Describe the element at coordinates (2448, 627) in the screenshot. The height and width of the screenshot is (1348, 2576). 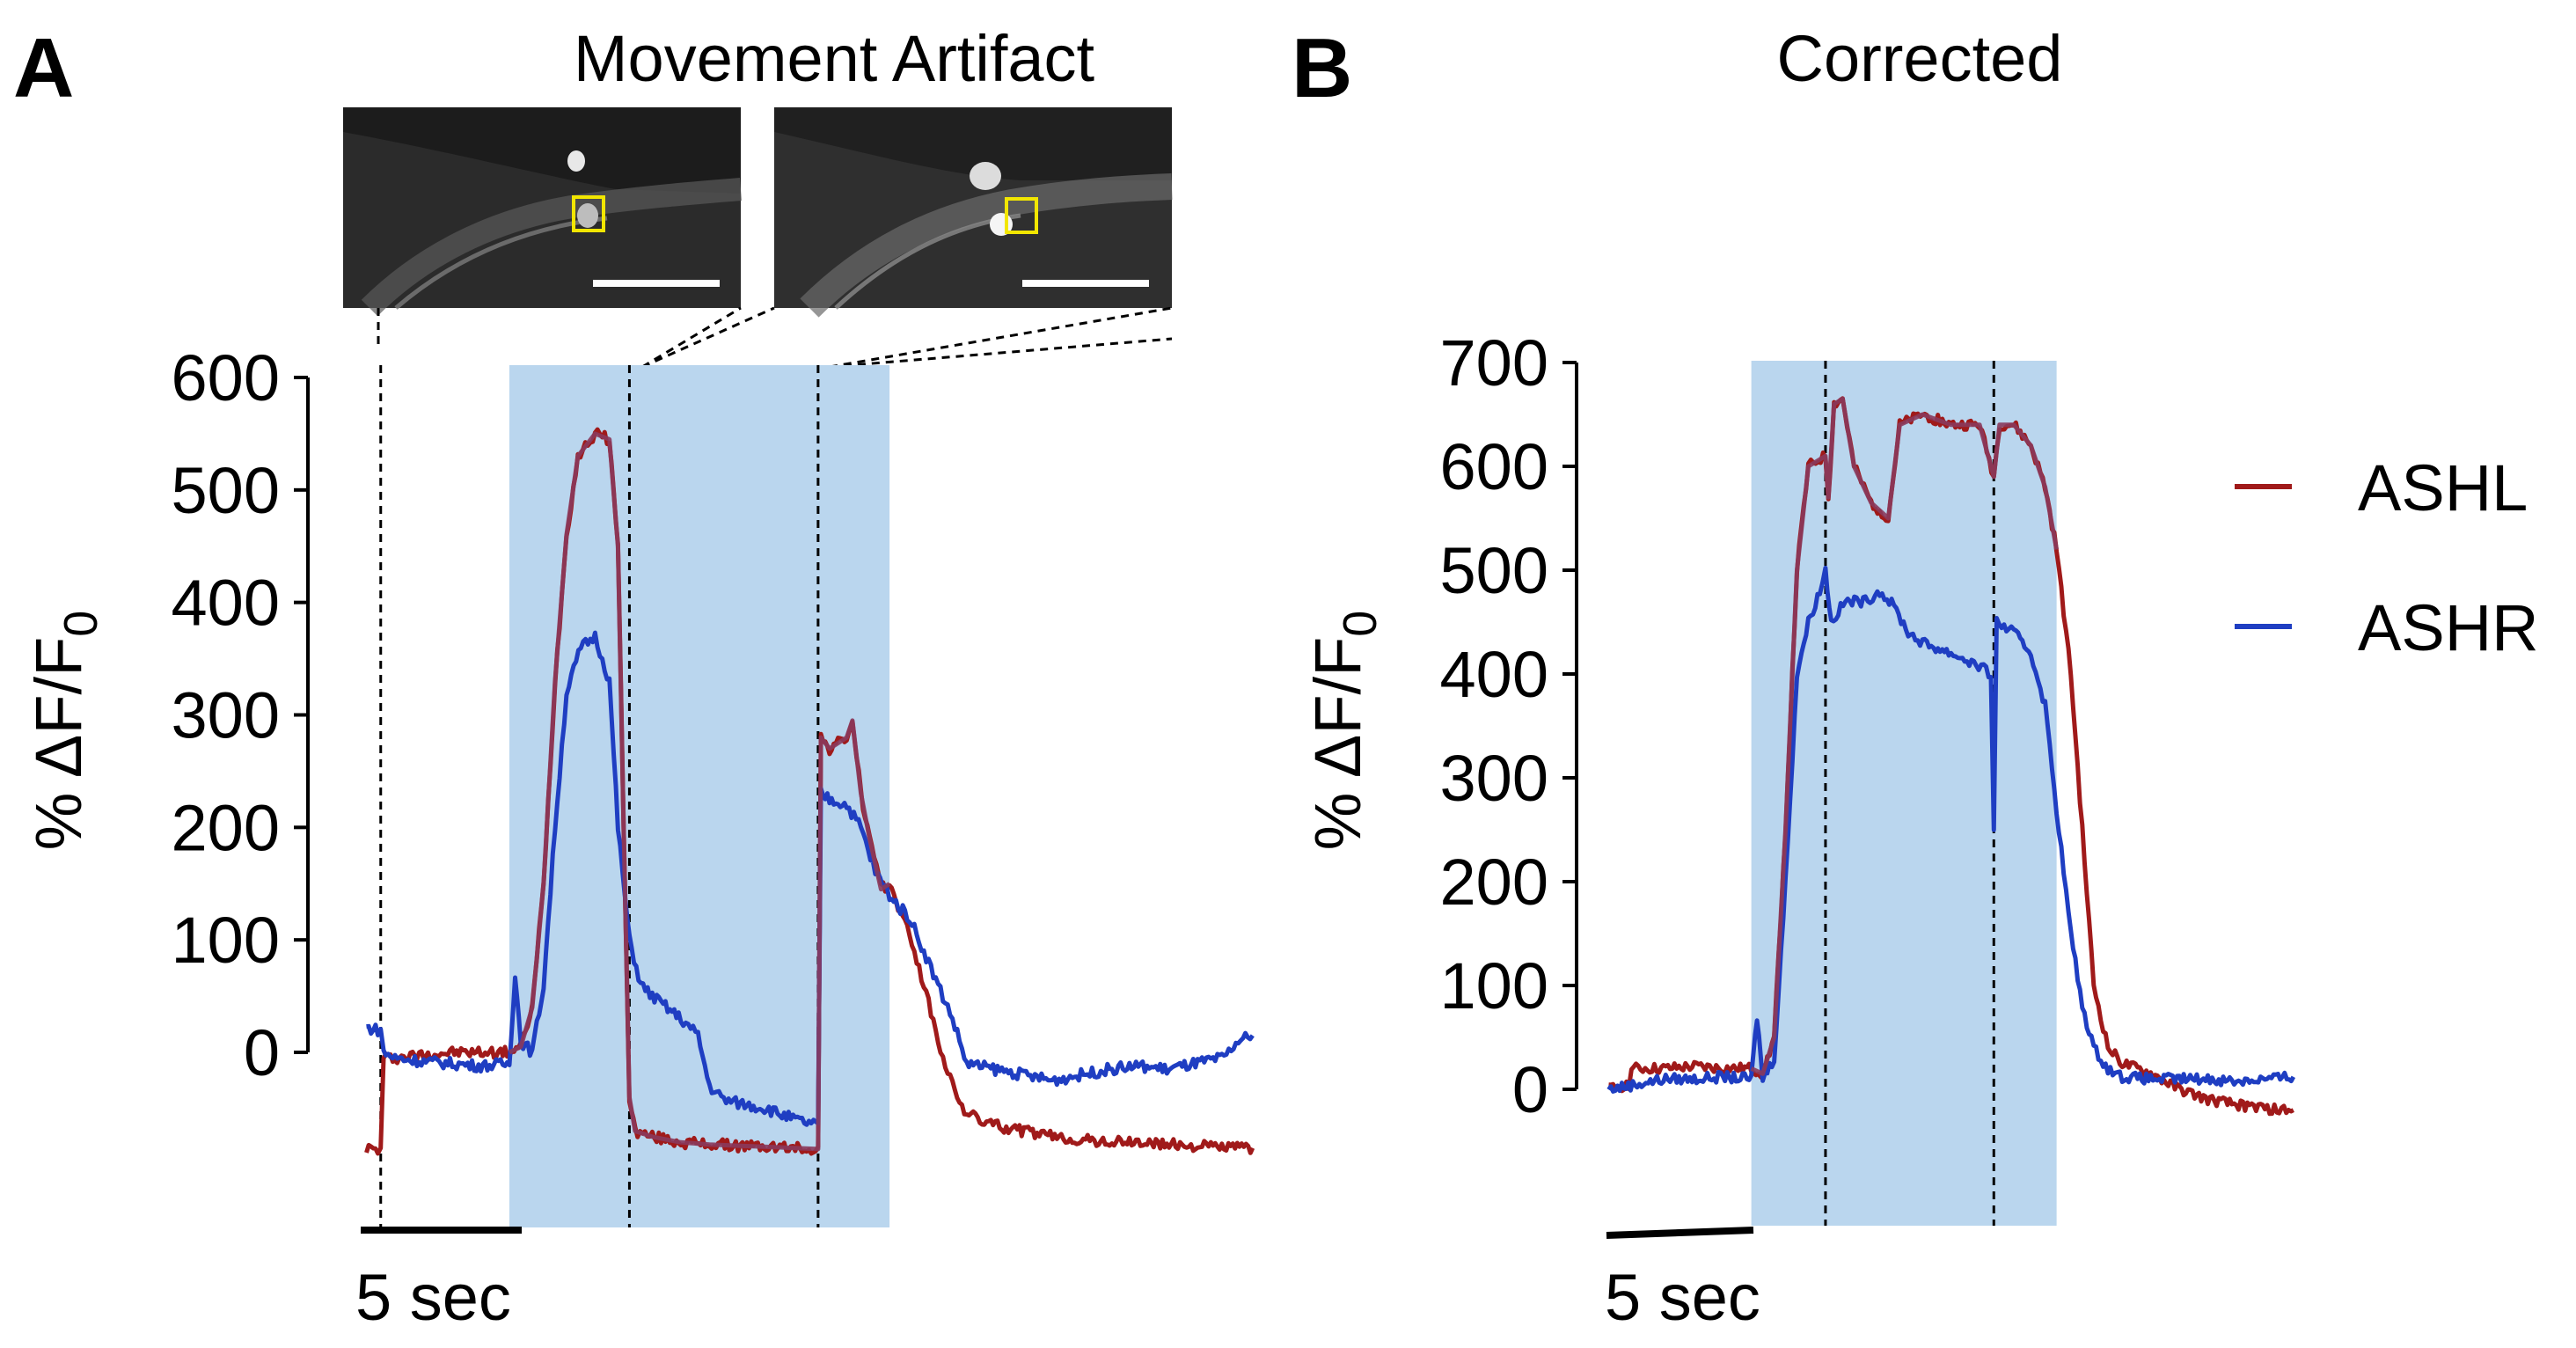
I see `legend-label-ashr: ASHR` at that location.